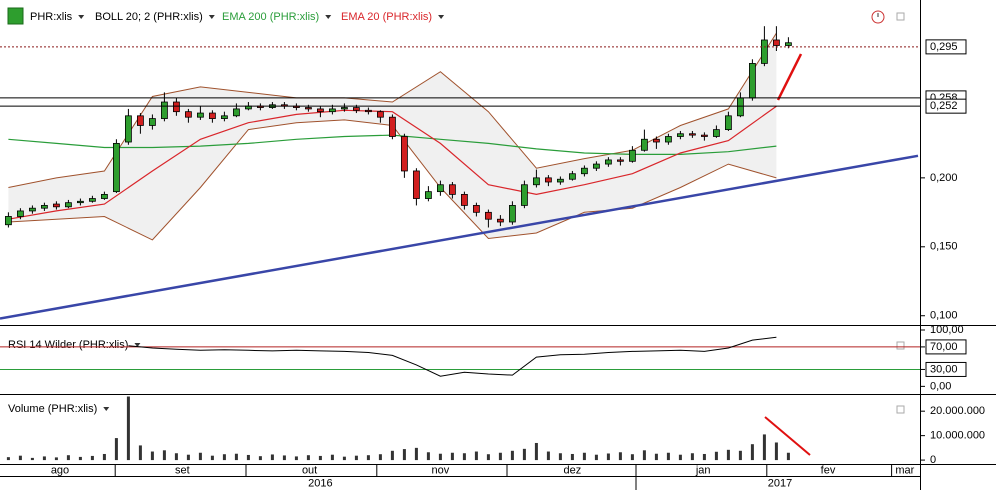 This screenshot has width=996, height=490. Describe the element at coordinates (944, 316) in the screenshot. I see `y-tick-label: 0,100` at that location.